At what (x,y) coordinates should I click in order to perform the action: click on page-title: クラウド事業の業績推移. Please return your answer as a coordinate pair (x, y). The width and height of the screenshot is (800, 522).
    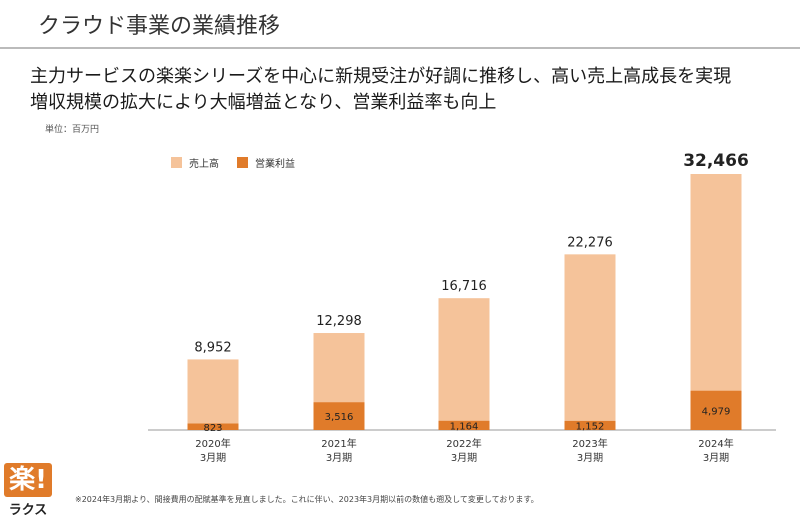
    Looking at the image, I should click on (159, 26).